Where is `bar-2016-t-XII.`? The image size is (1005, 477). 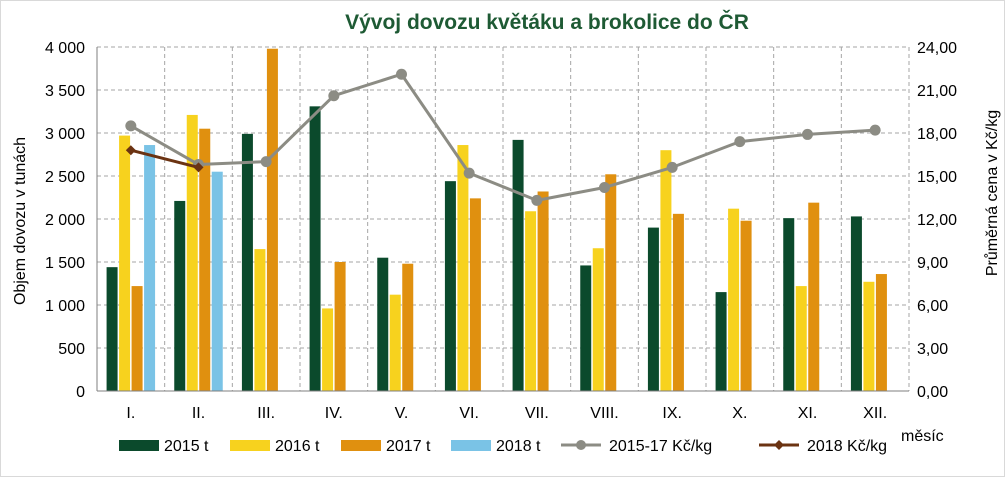 bar-2016-t-XII. is located at coordinates (869, 336).